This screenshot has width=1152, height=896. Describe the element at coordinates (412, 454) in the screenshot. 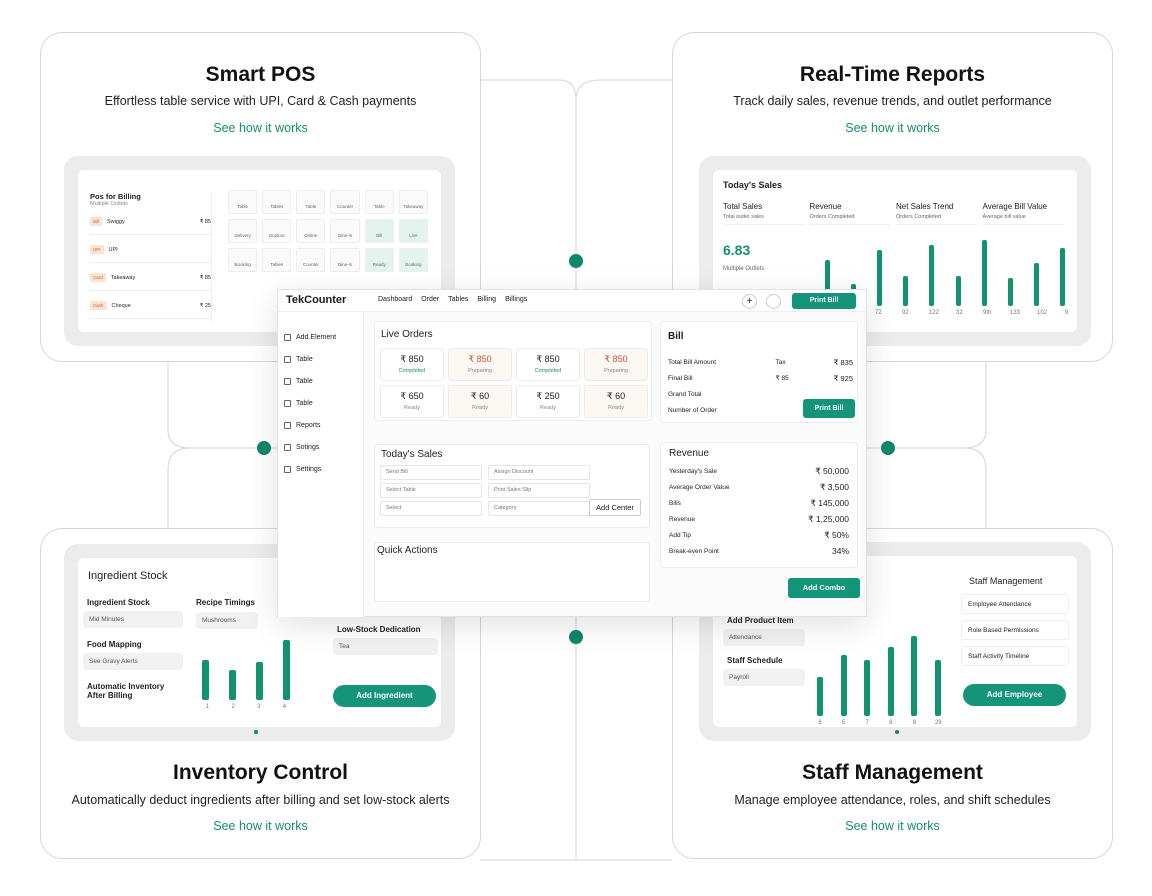

I see `todays-sales-title: Today's Sales` at that location.